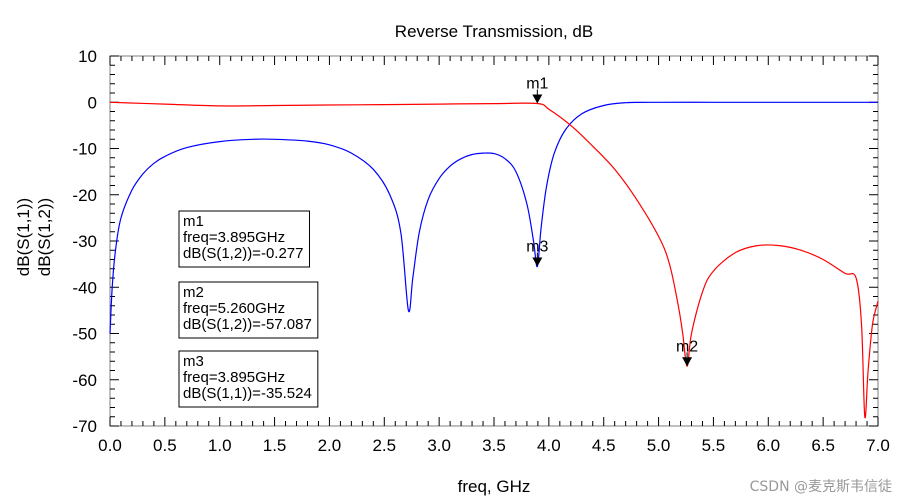 The image size is (905, 504). Describe the element at coordinates (537, 84) in the screenshot. I see `marker-label: m1` at that location.